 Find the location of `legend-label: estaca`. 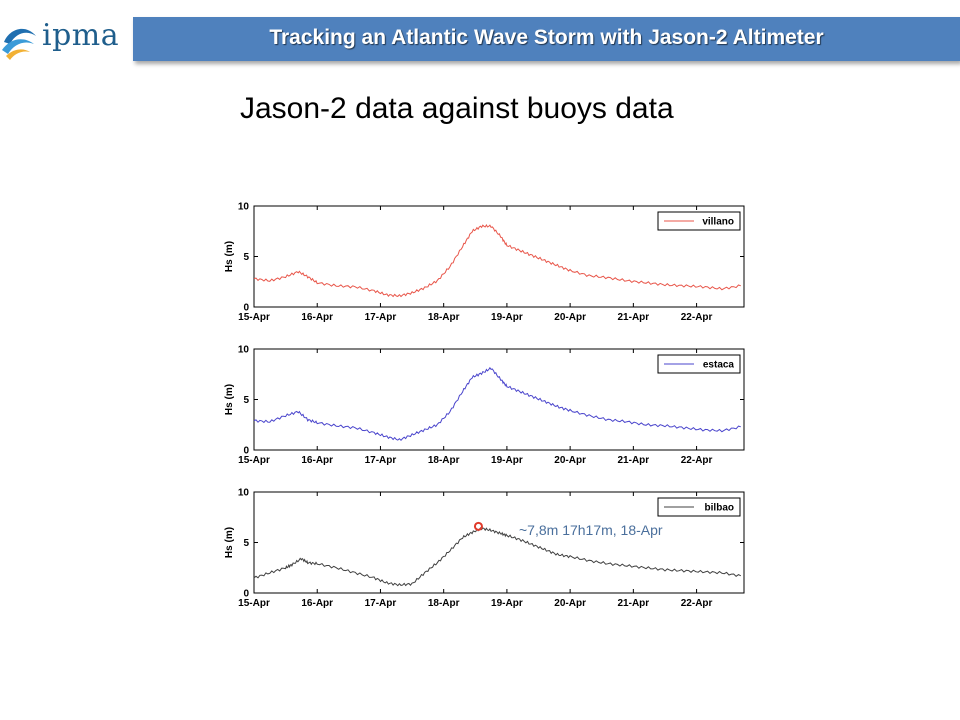

legend-label: estaca is located at coordinates (719, 365).